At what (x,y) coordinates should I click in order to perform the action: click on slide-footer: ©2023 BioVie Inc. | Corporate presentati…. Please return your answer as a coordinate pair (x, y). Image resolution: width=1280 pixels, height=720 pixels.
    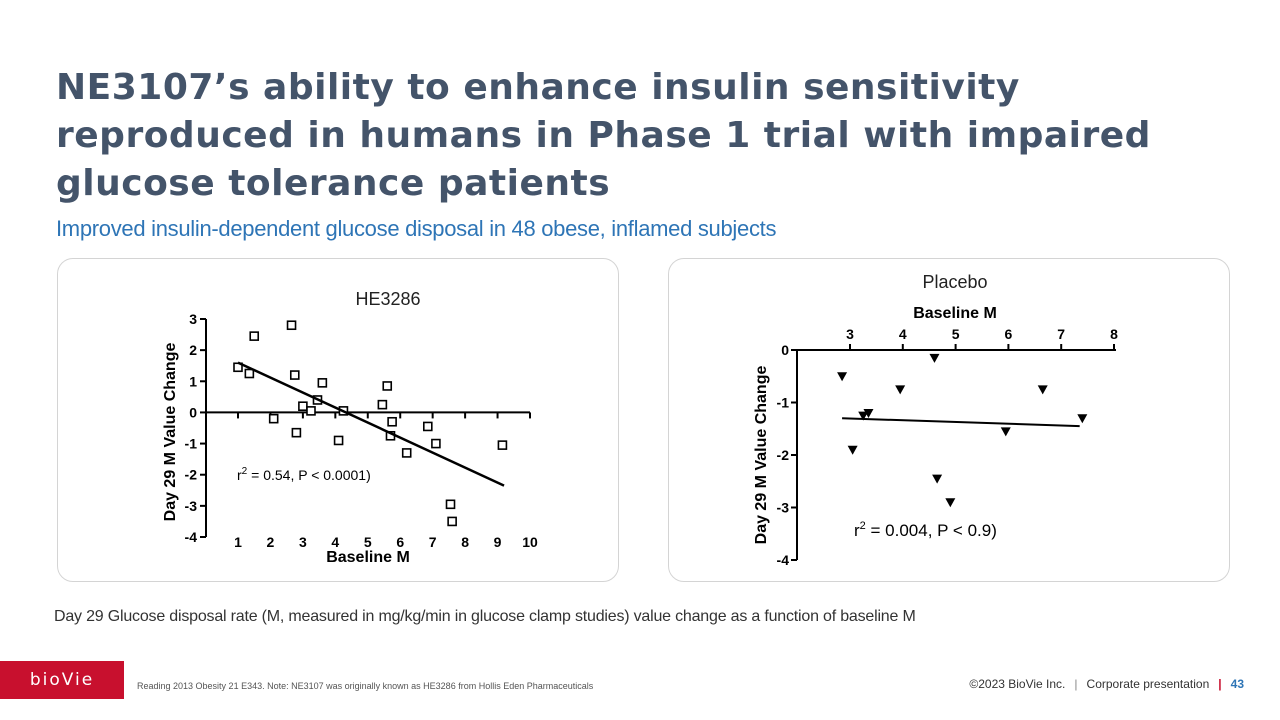
    Looking at the image, I should click on (1106, 684).